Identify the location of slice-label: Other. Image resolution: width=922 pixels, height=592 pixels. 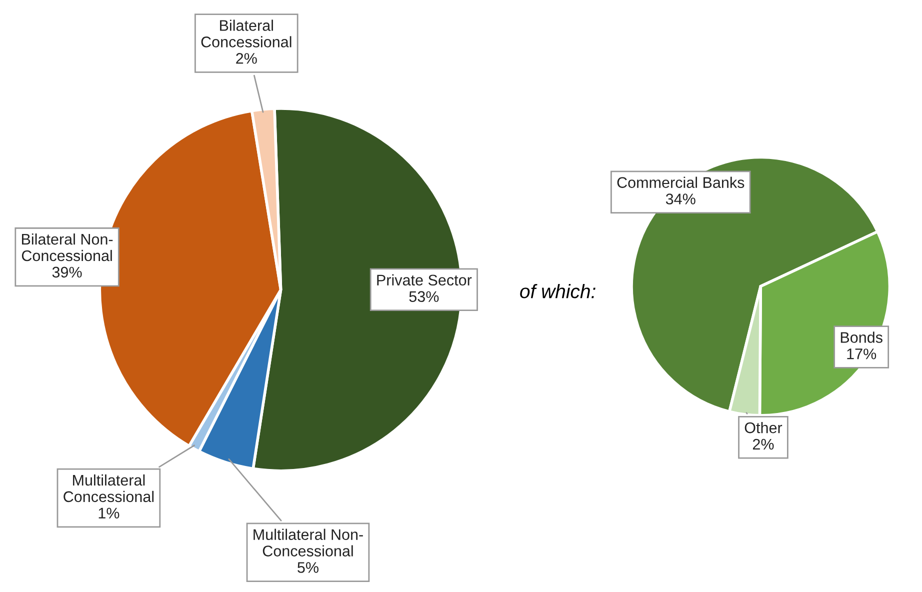
(763, 428).